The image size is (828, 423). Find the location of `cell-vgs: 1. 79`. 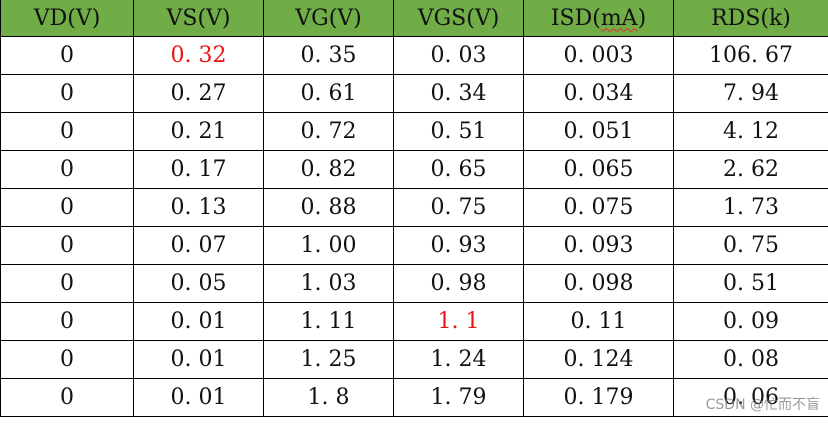

cell-vgs: 1. 79 is located at coordinates (458, 397).